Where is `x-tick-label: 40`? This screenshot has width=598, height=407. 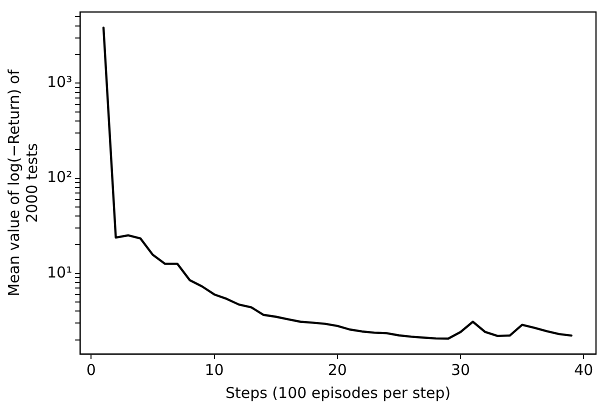
x-tick-label: 40 is located at coordinates (584, 369).